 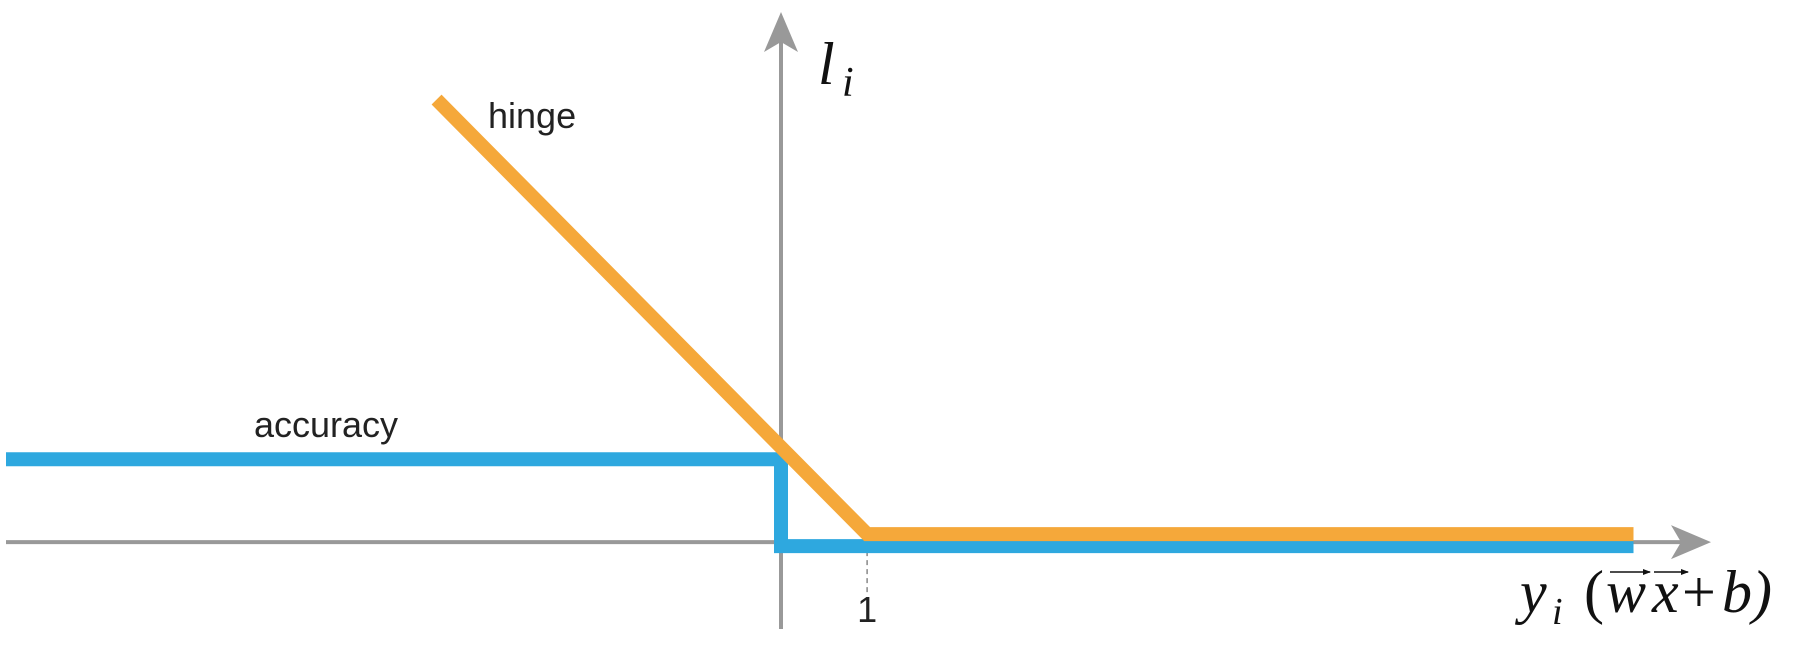 I want to click on x-axis-label-plus: +, so click(x=1699, y=592).